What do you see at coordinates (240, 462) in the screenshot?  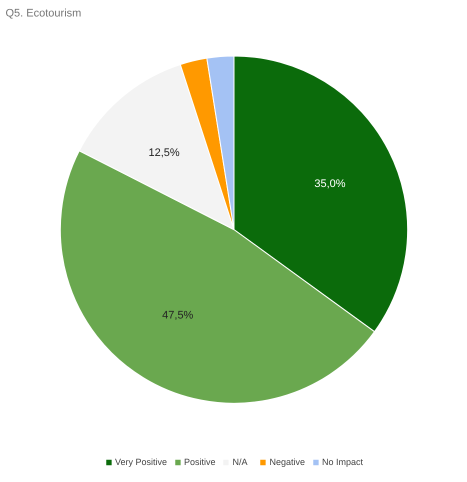 I see `legend-label: N/A` at bounding box center [240, 462].